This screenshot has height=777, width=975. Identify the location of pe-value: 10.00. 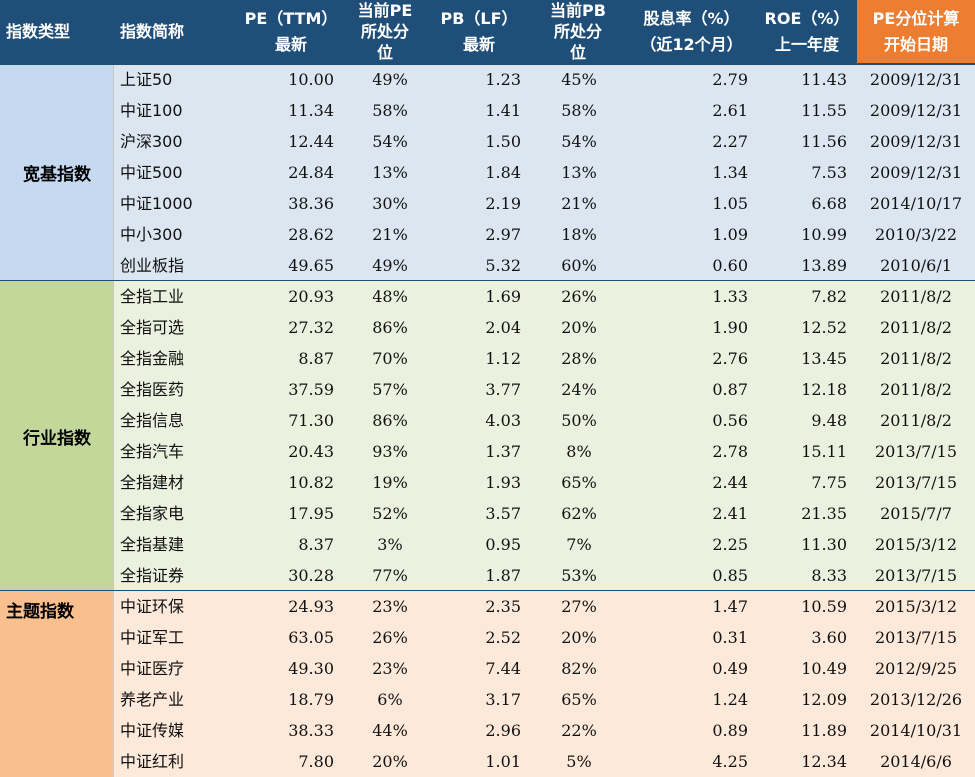
(311, 79).